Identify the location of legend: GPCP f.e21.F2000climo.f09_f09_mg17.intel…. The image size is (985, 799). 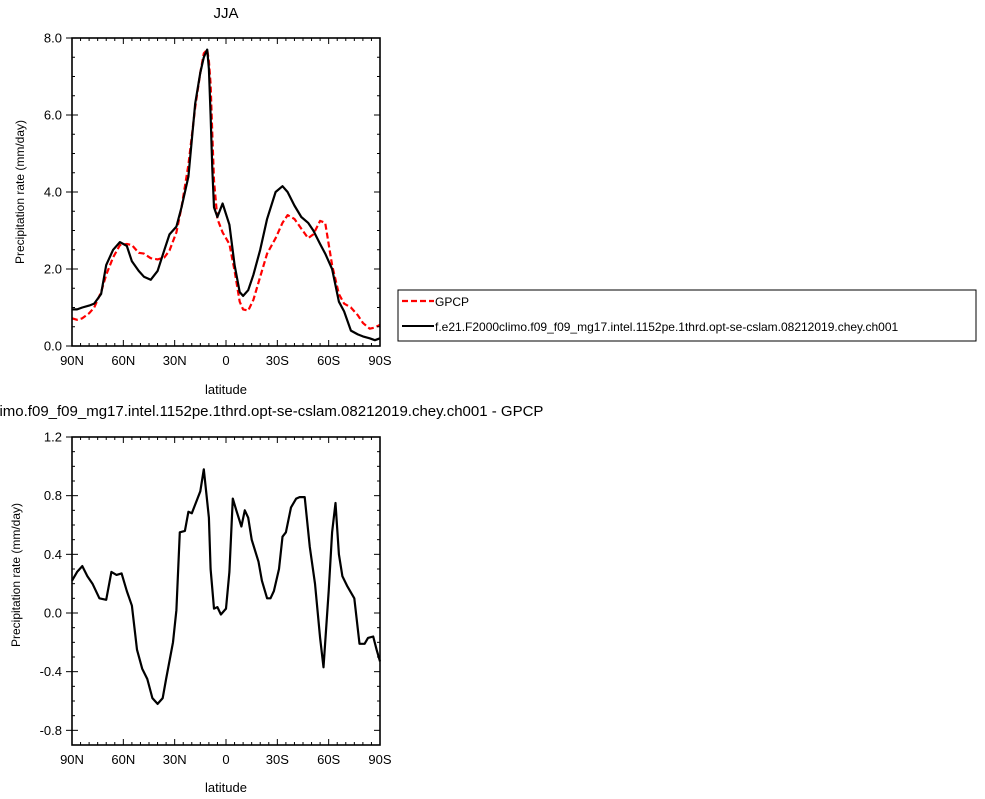
(687, 315).